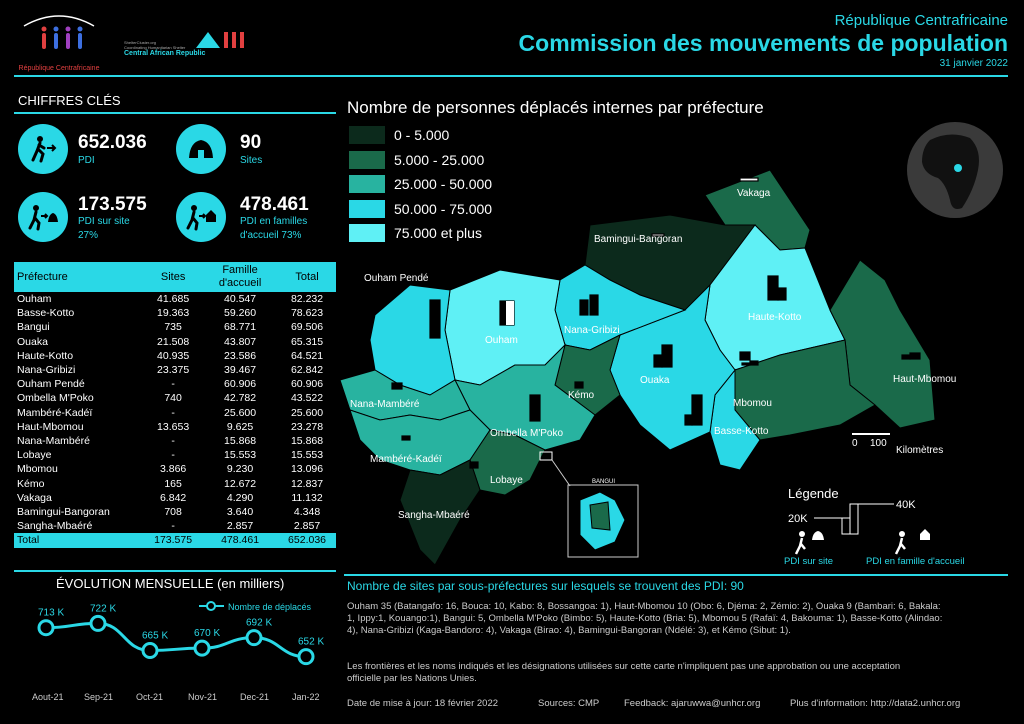 Image resolution: width=1024 pixels, height=724 pixels. I want to click on cell-total: 78.623, so click(307, 313).